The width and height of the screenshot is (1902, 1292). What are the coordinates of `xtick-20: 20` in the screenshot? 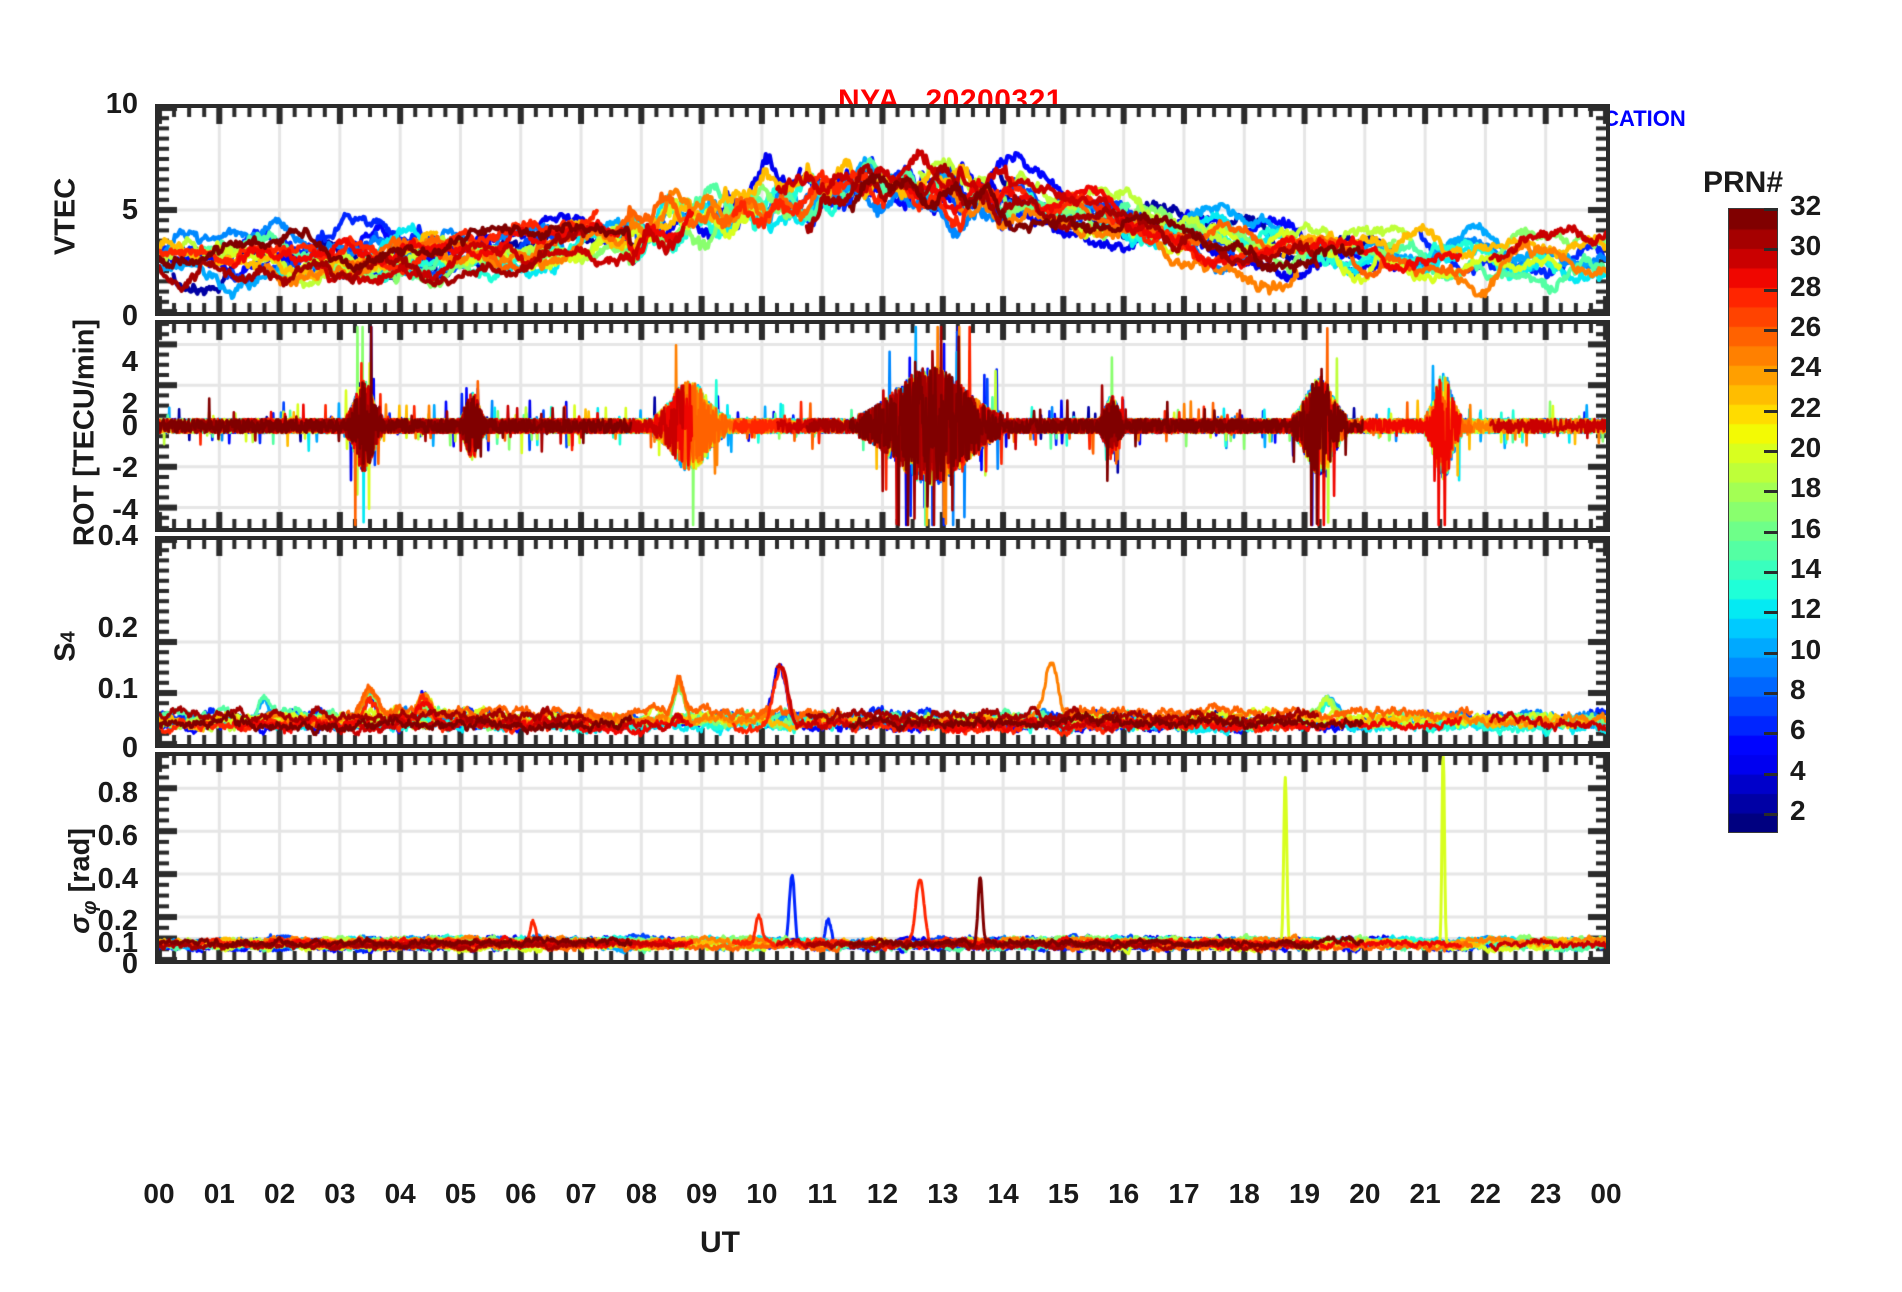 It's located at (1365, 1193).